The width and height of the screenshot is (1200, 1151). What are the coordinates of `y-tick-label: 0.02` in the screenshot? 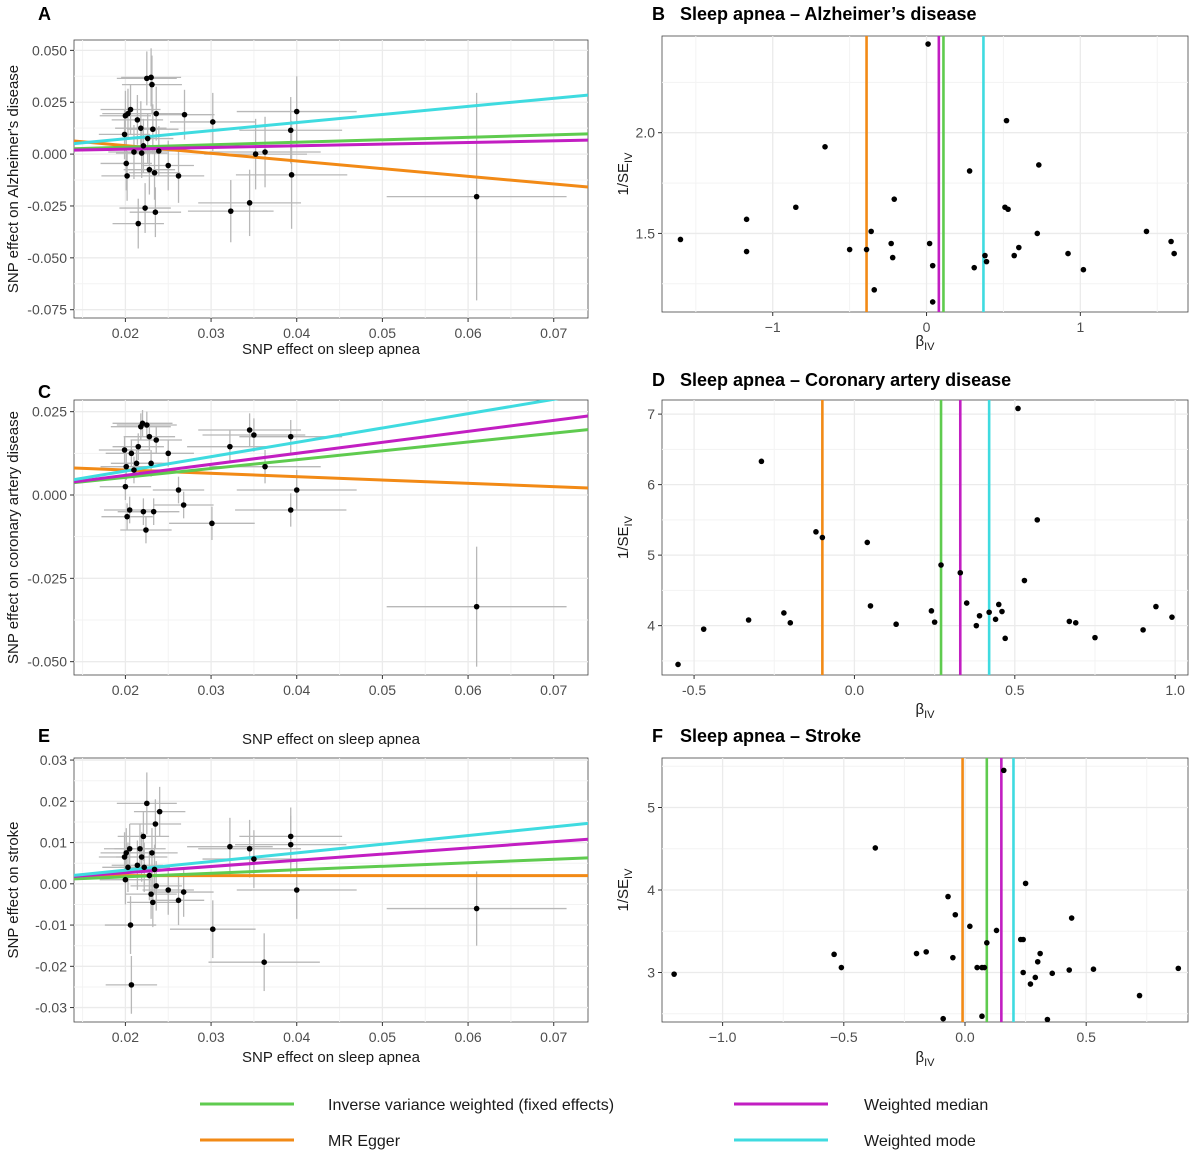 It's located at (53, 801).